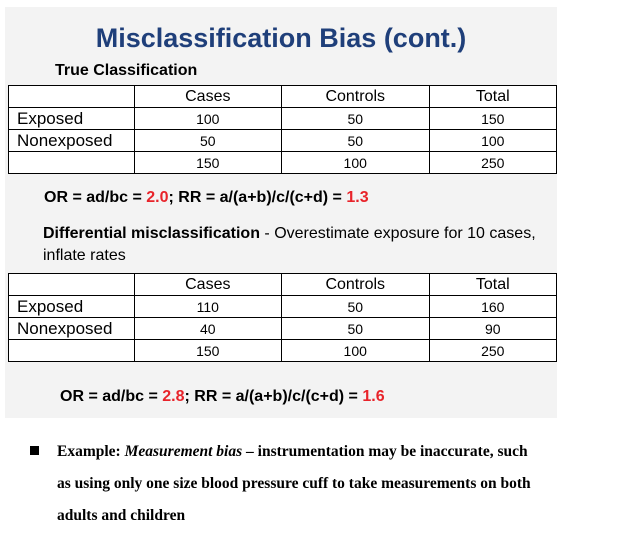 The image size is (633, 535). Describe the element at coordinates (151, 233) in the screenshot. I see `differential-heading: Differential misclassification` at that location.